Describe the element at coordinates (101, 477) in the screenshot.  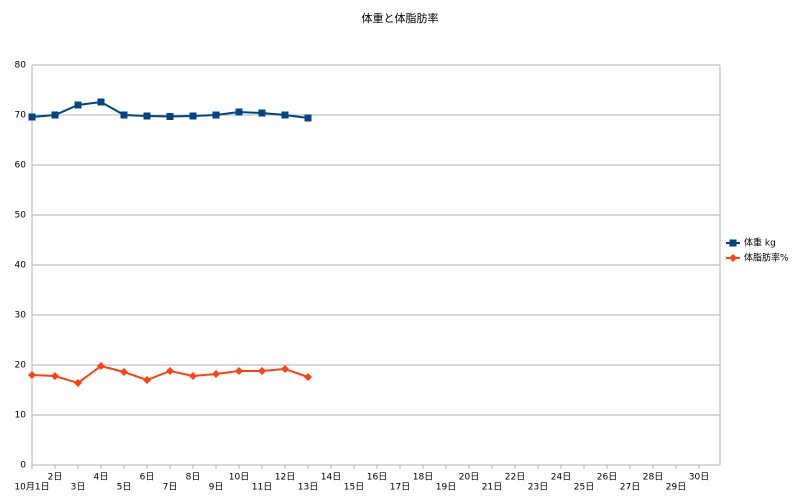
I see `x-tick-label: 4日` at that location.